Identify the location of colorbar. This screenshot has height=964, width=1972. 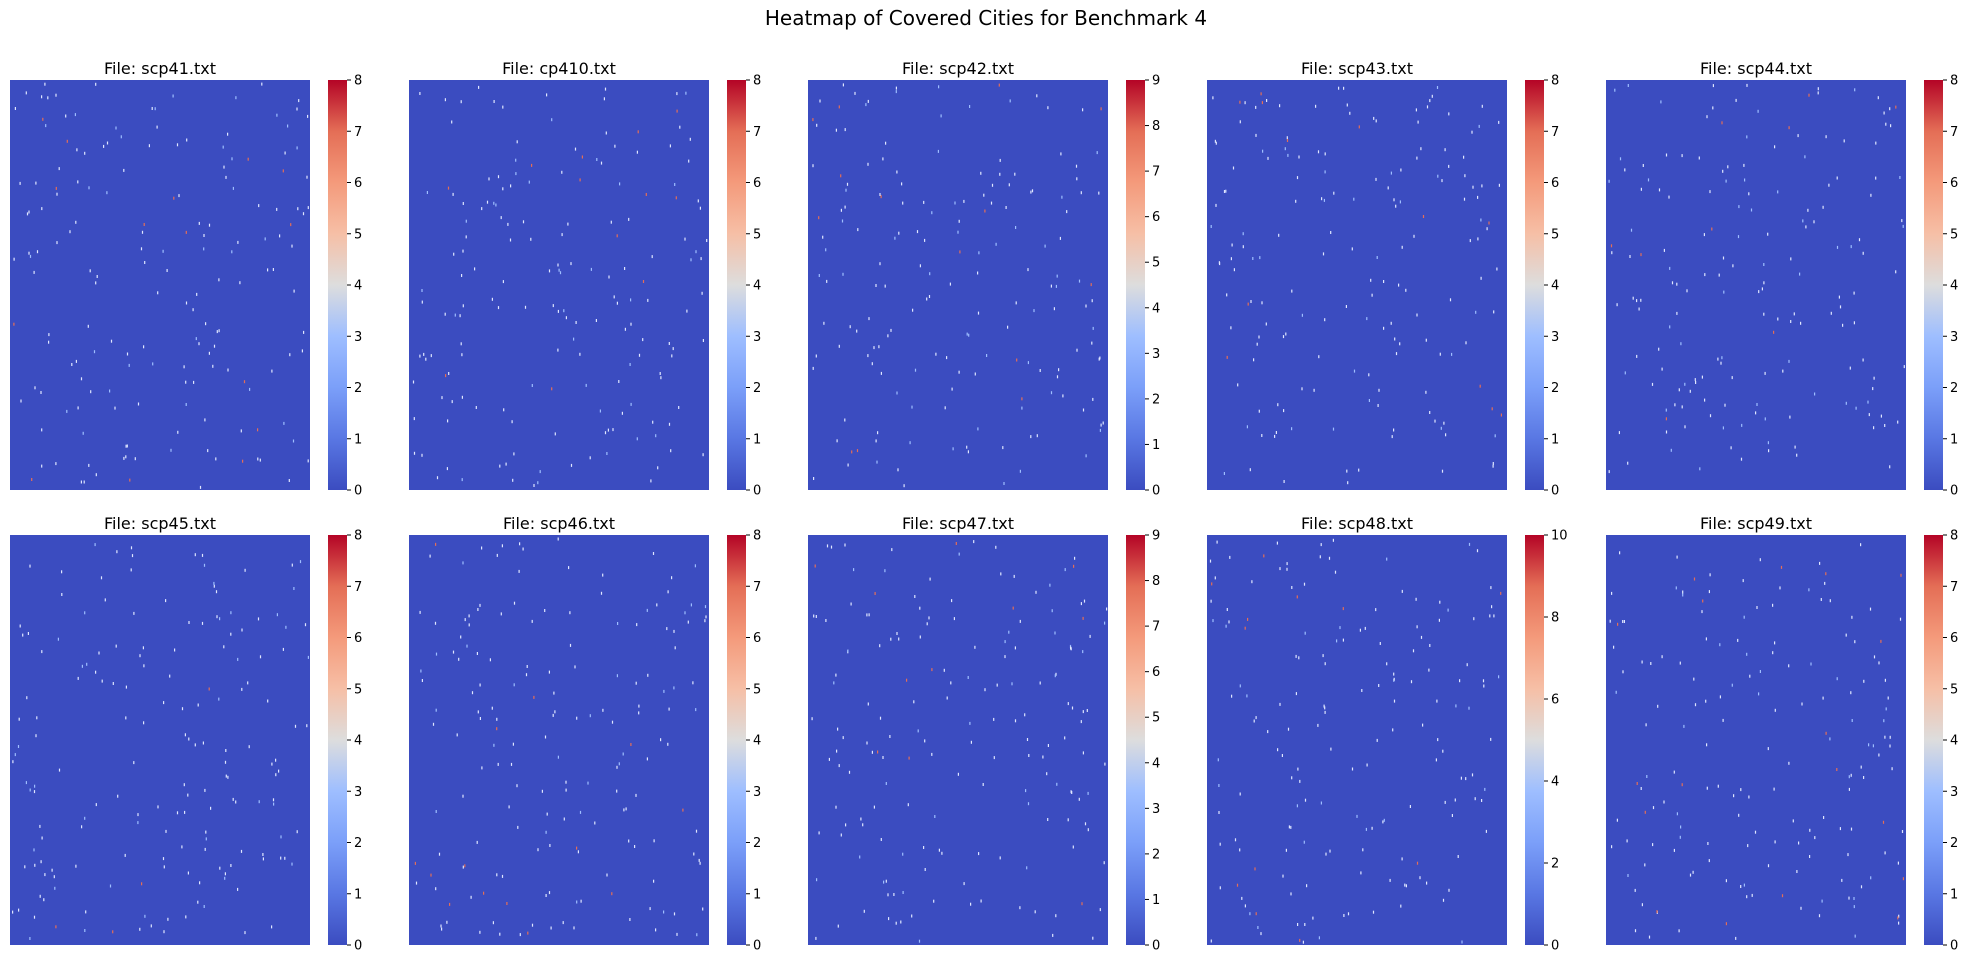
(1135, 740).